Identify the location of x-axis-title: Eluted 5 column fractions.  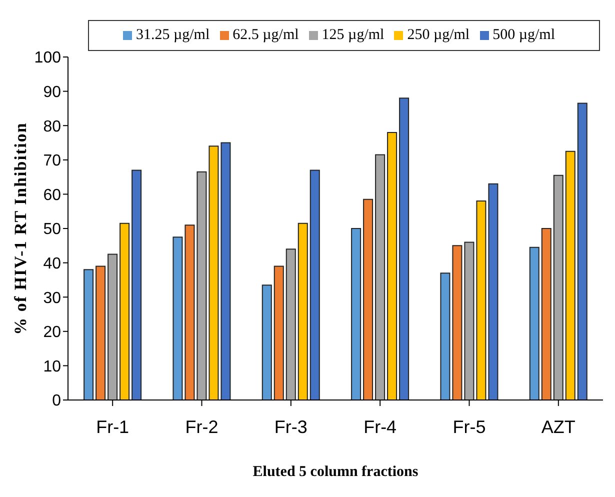
(335, 472).